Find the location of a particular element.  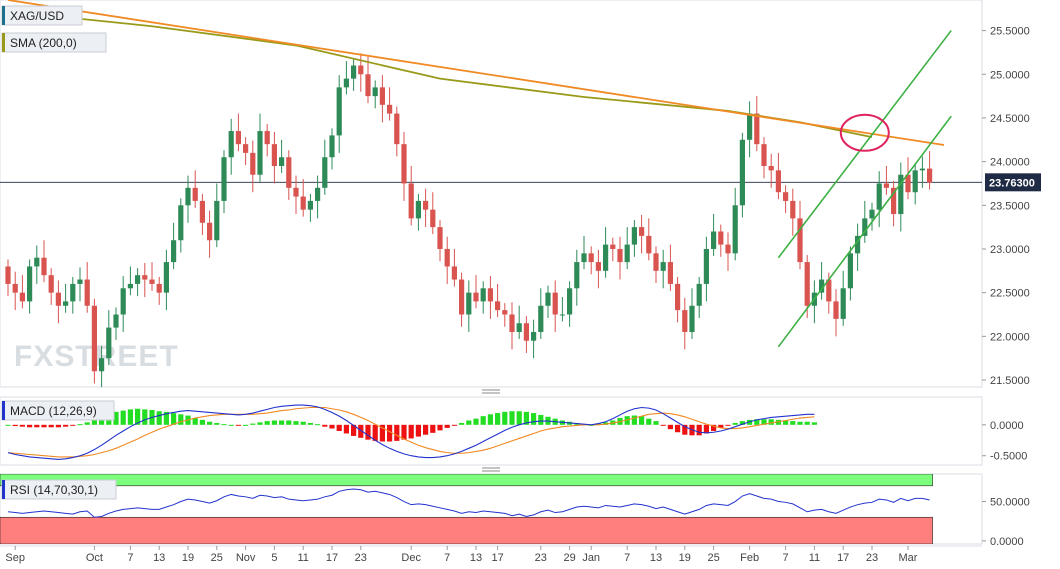

y-tick-label: 0.0000 is located at coordinates (1007, 542).